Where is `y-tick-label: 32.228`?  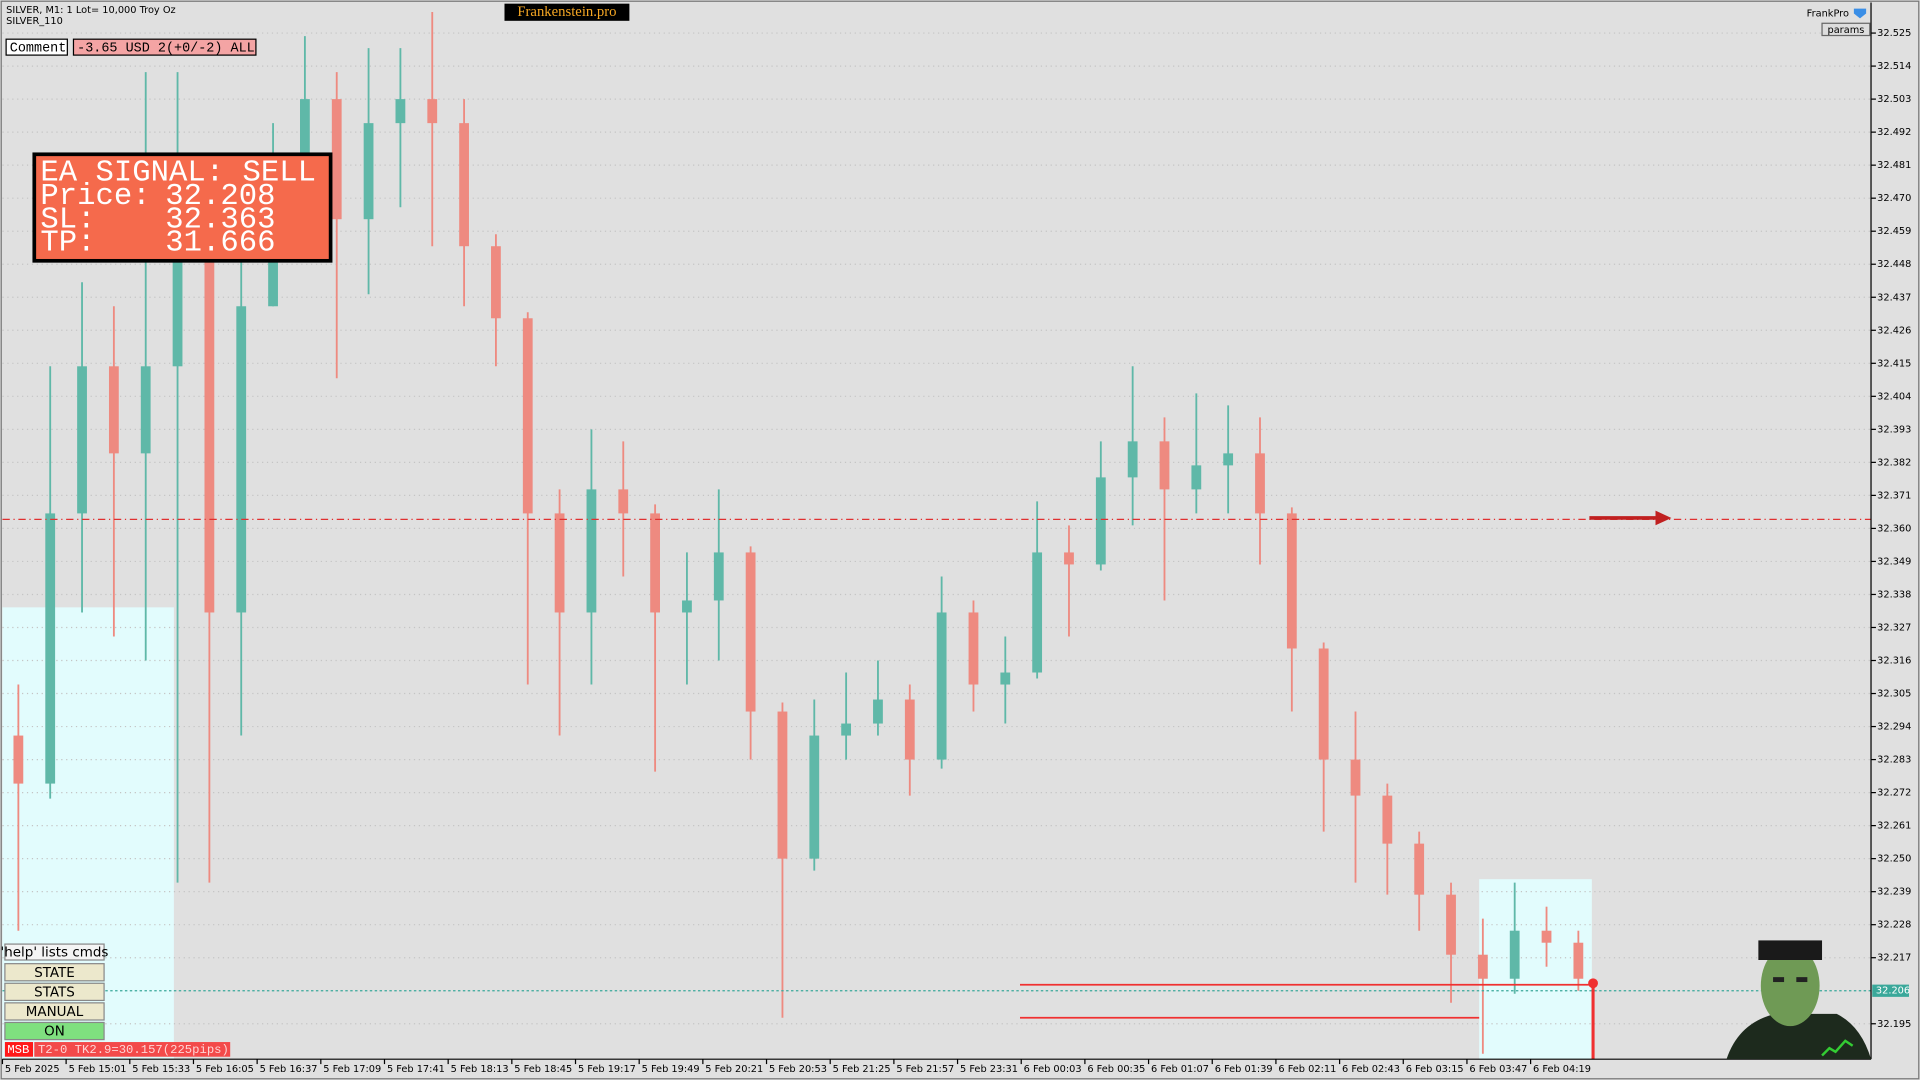 y-tick-label: 32.228 is located at coordinates (1894, 925).